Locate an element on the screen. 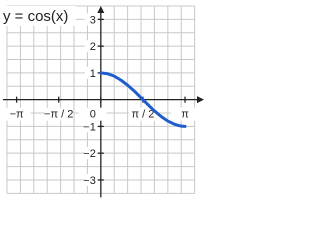  line is located at coordinates (143, 99).